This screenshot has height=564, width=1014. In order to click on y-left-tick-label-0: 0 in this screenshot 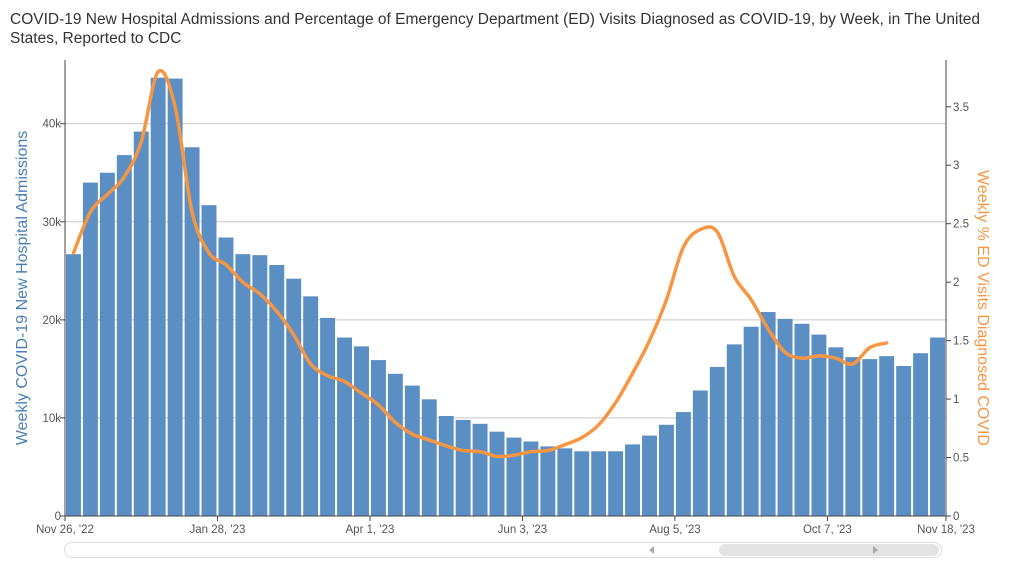, I will do `click(58, 517)`.